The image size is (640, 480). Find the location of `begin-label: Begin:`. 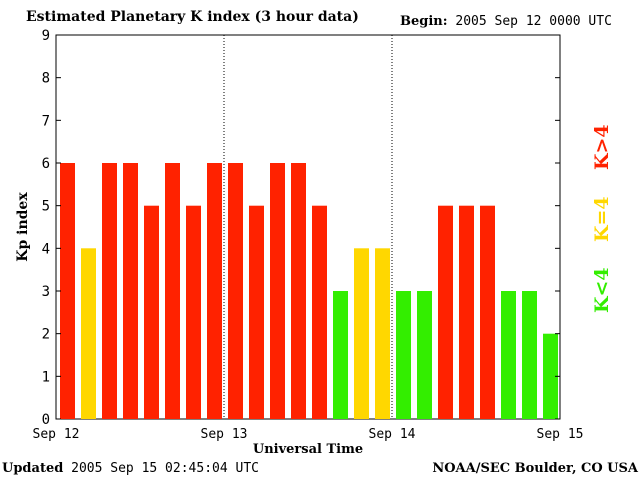

begin-label: Begin: is located at coordinates (424, 21).